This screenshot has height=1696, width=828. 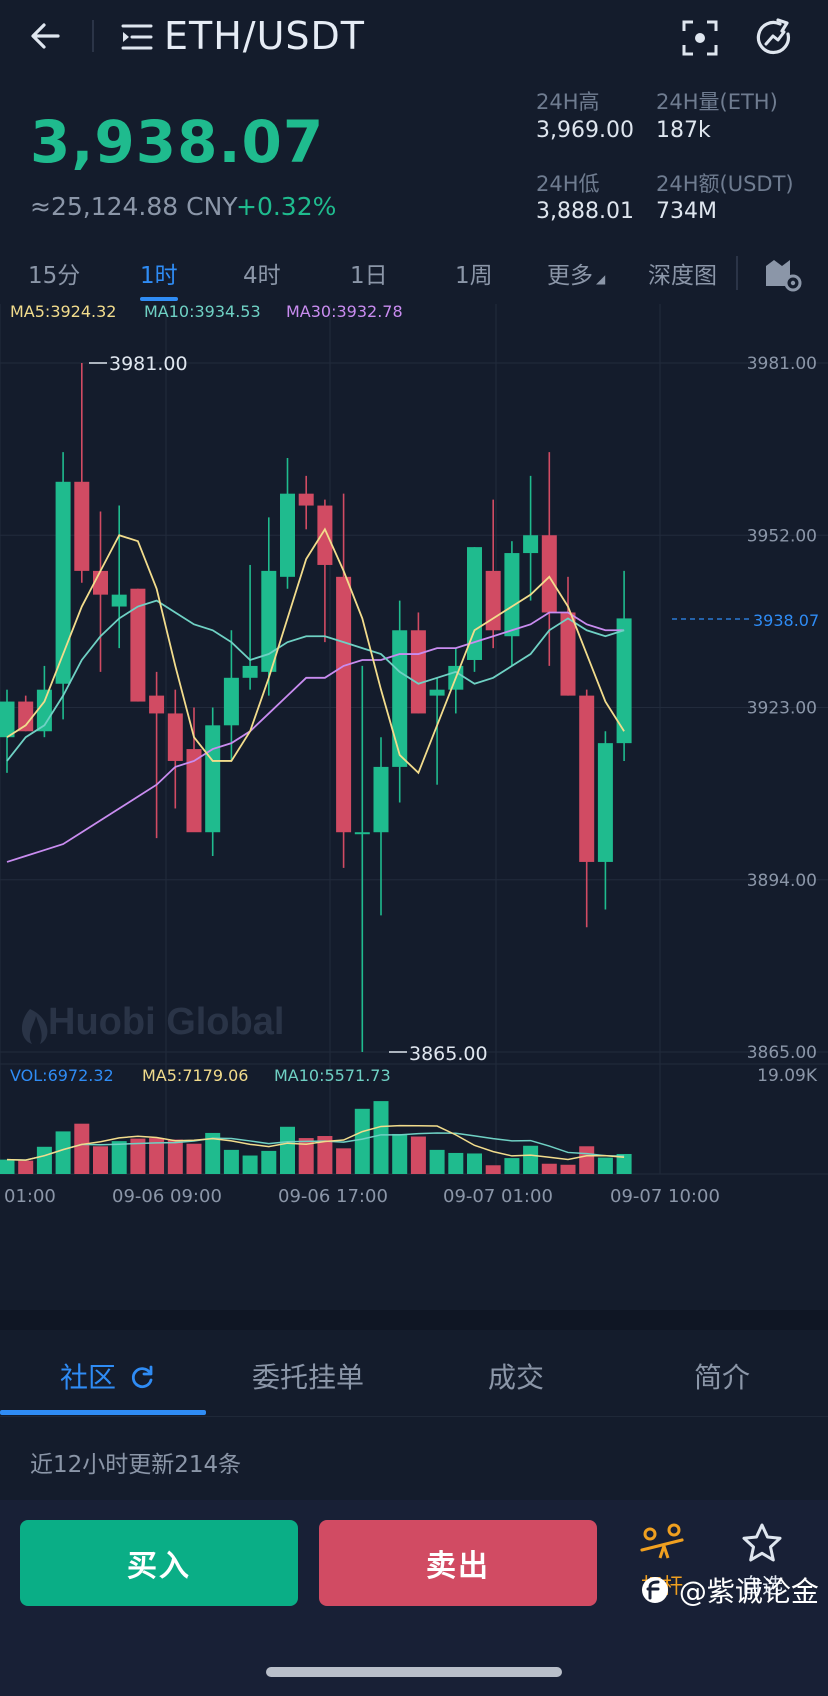 What do you see at coordinates (62, 1075) in the screenshot?
I see `vol-legend: VOL:6972.32` at bounding box center [62, 1075].